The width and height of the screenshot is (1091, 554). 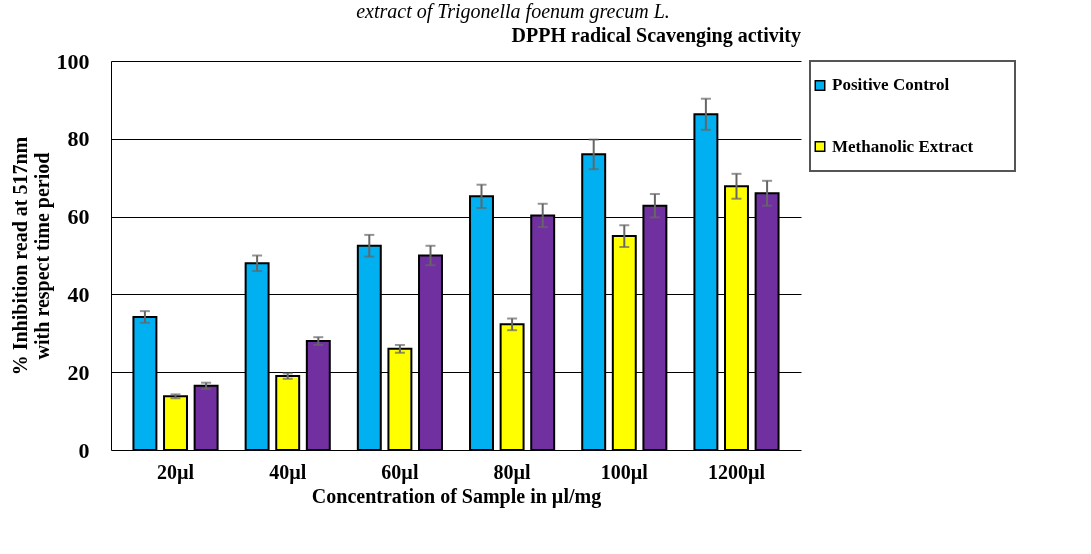 What do you see at coordinates (78, 139) in the screenshot?
I see `y-tick-label: 80` at bounding box center [78, 139].